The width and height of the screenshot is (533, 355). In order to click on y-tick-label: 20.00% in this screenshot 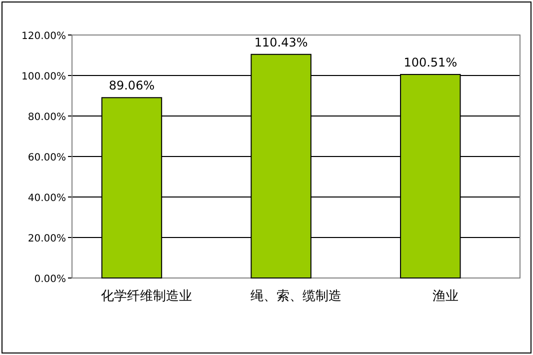, I will do `click(47, 239)`.